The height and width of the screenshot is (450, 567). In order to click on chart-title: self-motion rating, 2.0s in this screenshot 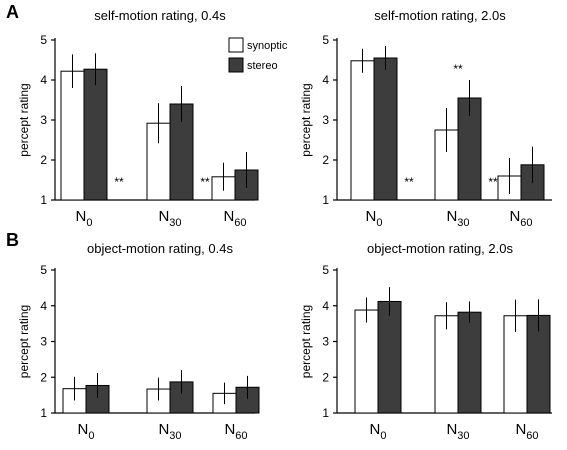, I will do `click(440, 15)`.